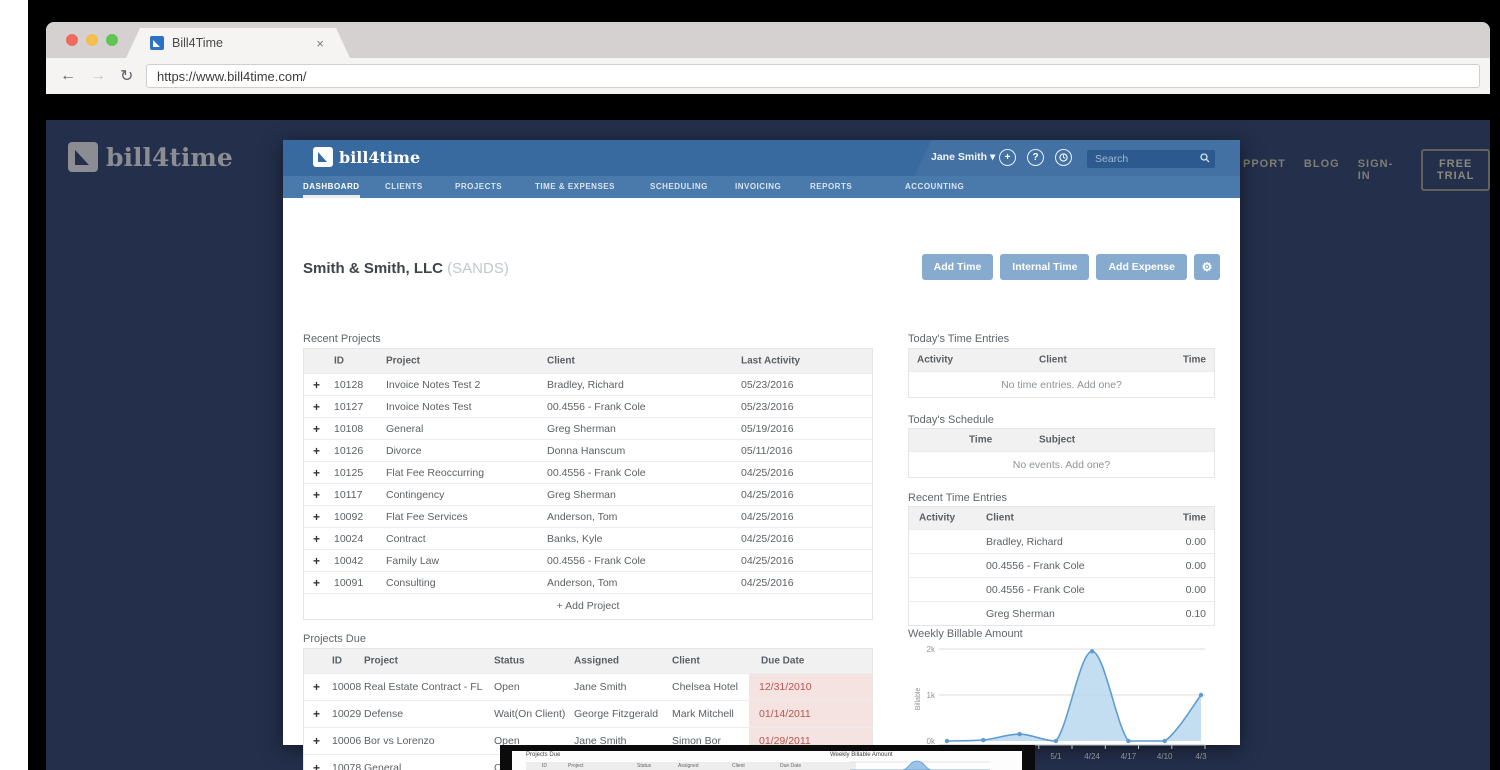  I want to click on search-input, so click(1151, 159).